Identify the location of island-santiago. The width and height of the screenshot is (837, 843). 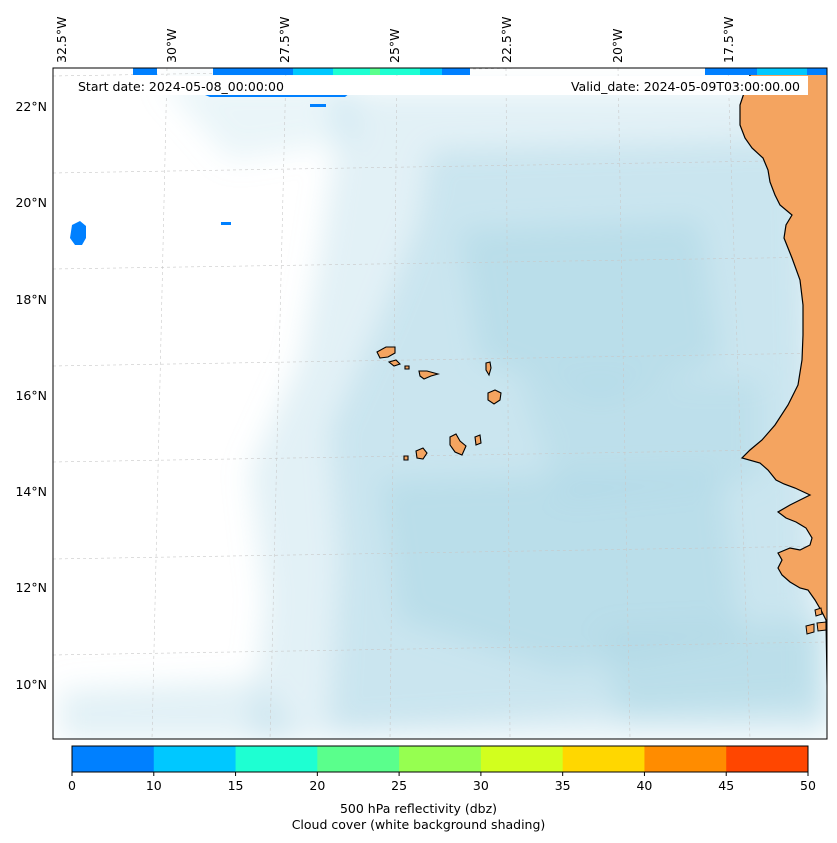
(458, 444).